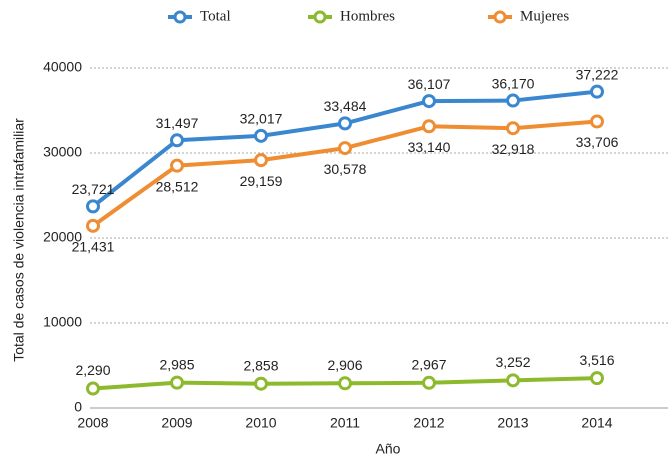 Image resolution: width=670 pixels, height=459 pixels. I want to click on legend-label: Mujeres, so click(544, 16).